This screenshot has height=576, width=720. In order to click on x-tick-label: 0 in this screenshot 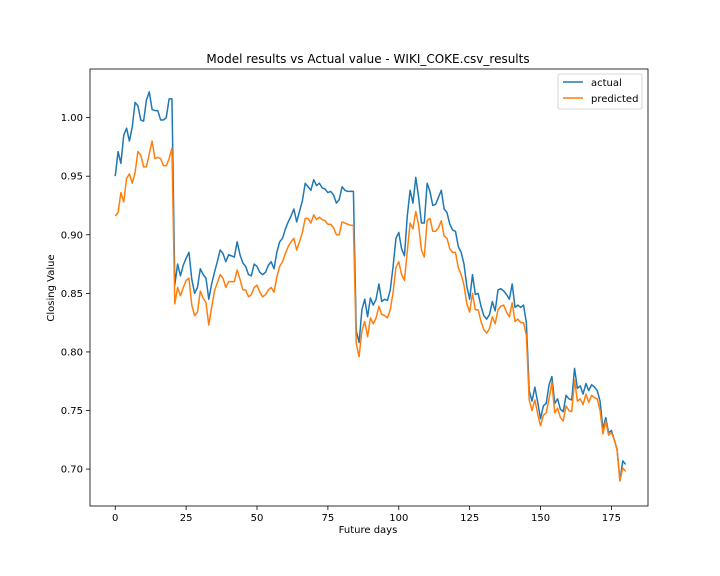, I will do `click(115, 518)`.